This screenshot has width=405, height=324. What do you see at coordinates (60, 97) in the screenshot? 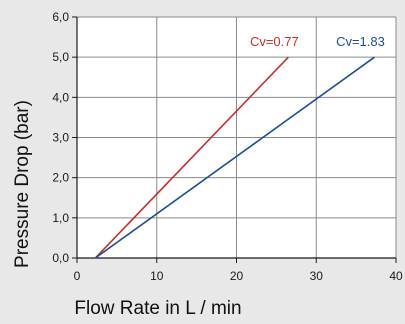
I see `y-tick-label: 4,0` at bounding box center [60, 97].